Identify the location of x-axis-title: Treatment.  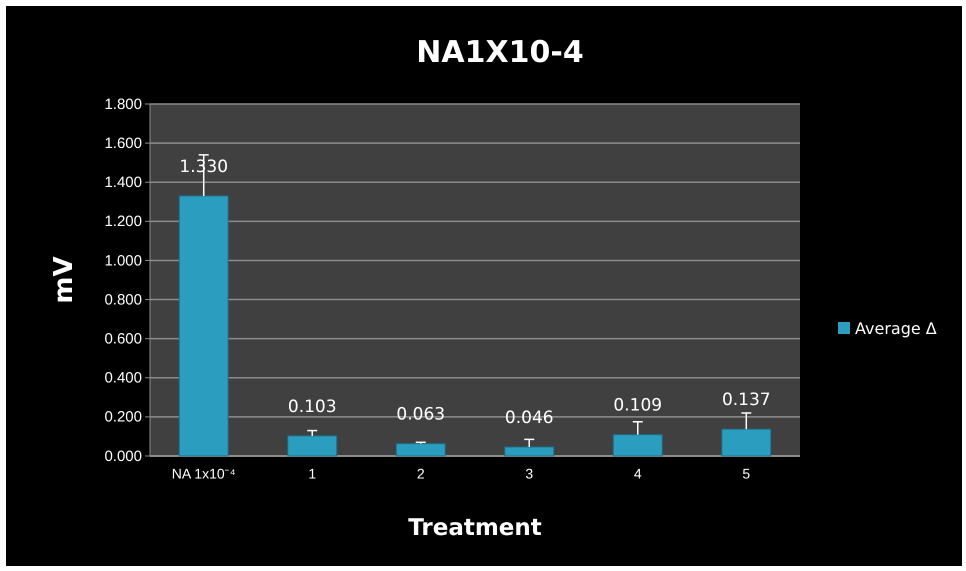
(475, 528).